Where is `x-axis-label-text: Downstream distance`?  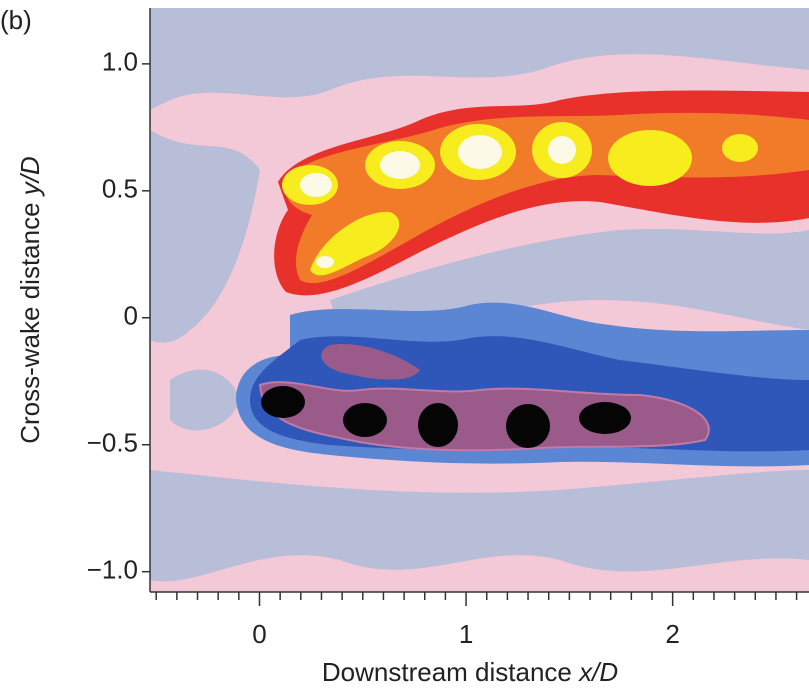 x-axis-label-text: Downstream distance is located at coordinates (447, 672).